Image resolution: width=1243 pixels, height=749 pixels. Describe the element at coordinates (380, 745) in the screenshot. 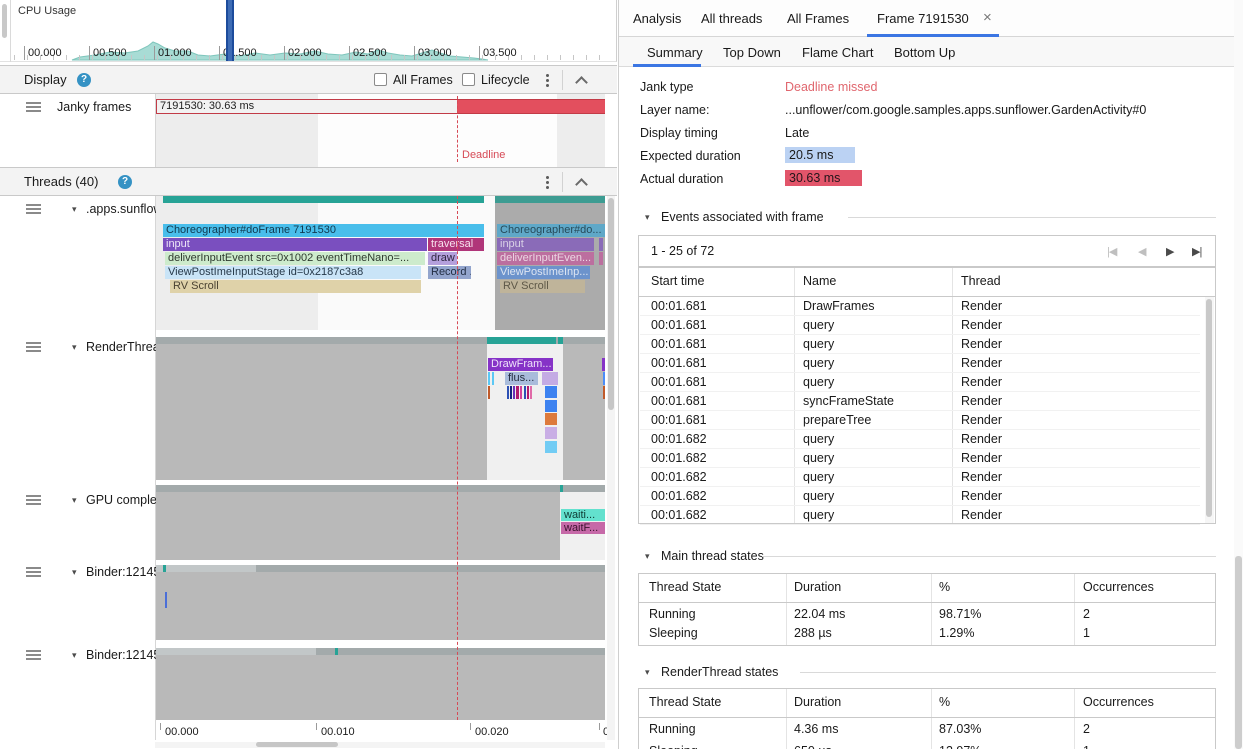

I see `horizontal-scrollbar` at that location.